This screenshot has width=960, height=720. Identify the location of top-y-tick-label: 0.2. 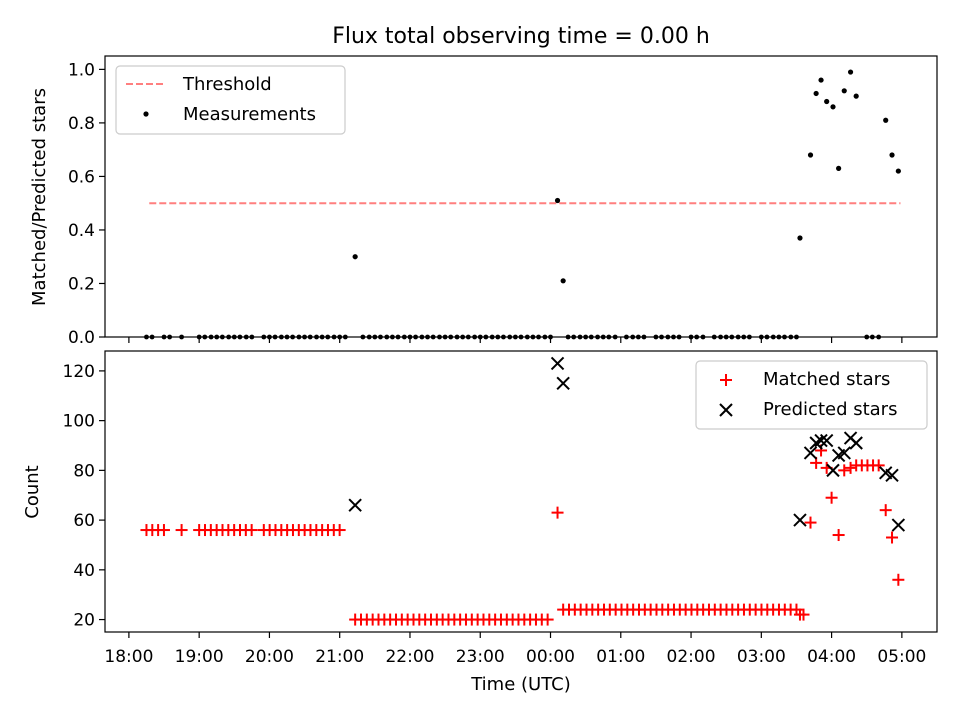
(81, 284).